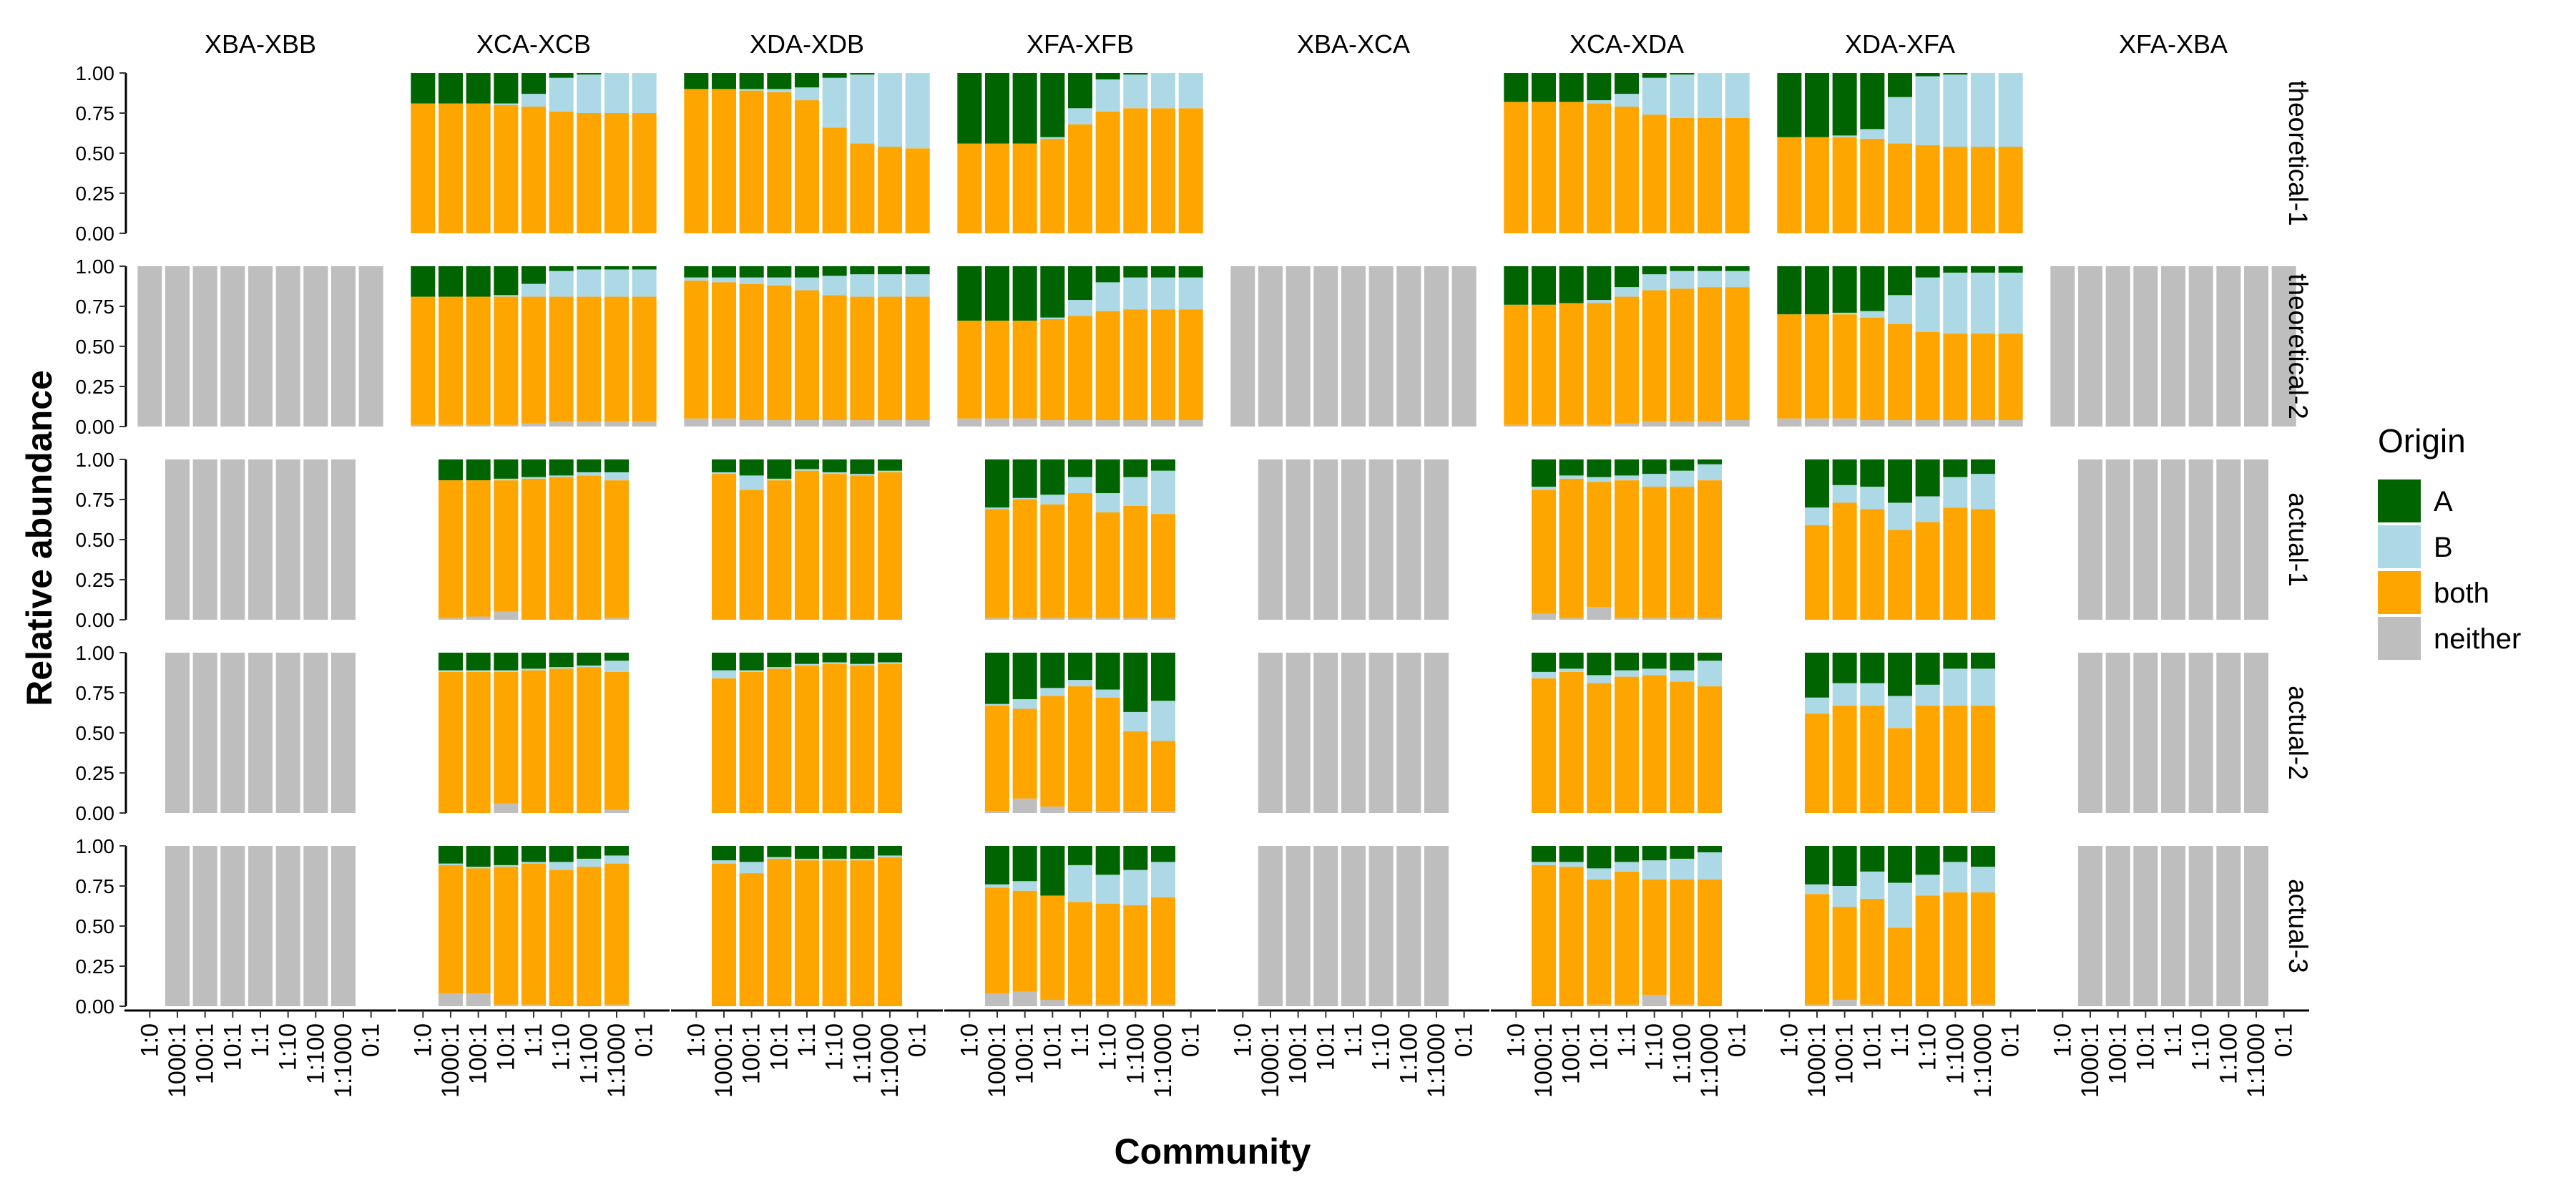 The height and width of the screenshot is (1198, 2576). What do you see at coordinates (95, 886) in the screenshot?
I see `y-tick-label: 0.75` at bounding box center [95, 886].